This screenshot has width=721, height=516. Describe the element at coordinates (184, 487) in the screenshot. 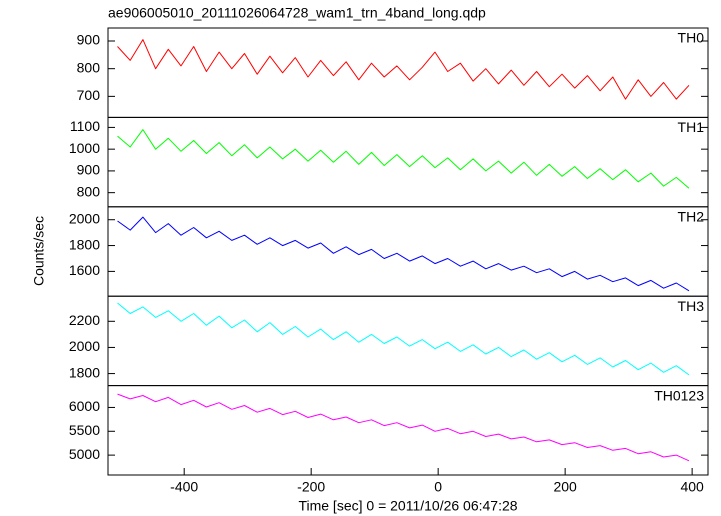

I see `x-tick-label: -400` at that location.